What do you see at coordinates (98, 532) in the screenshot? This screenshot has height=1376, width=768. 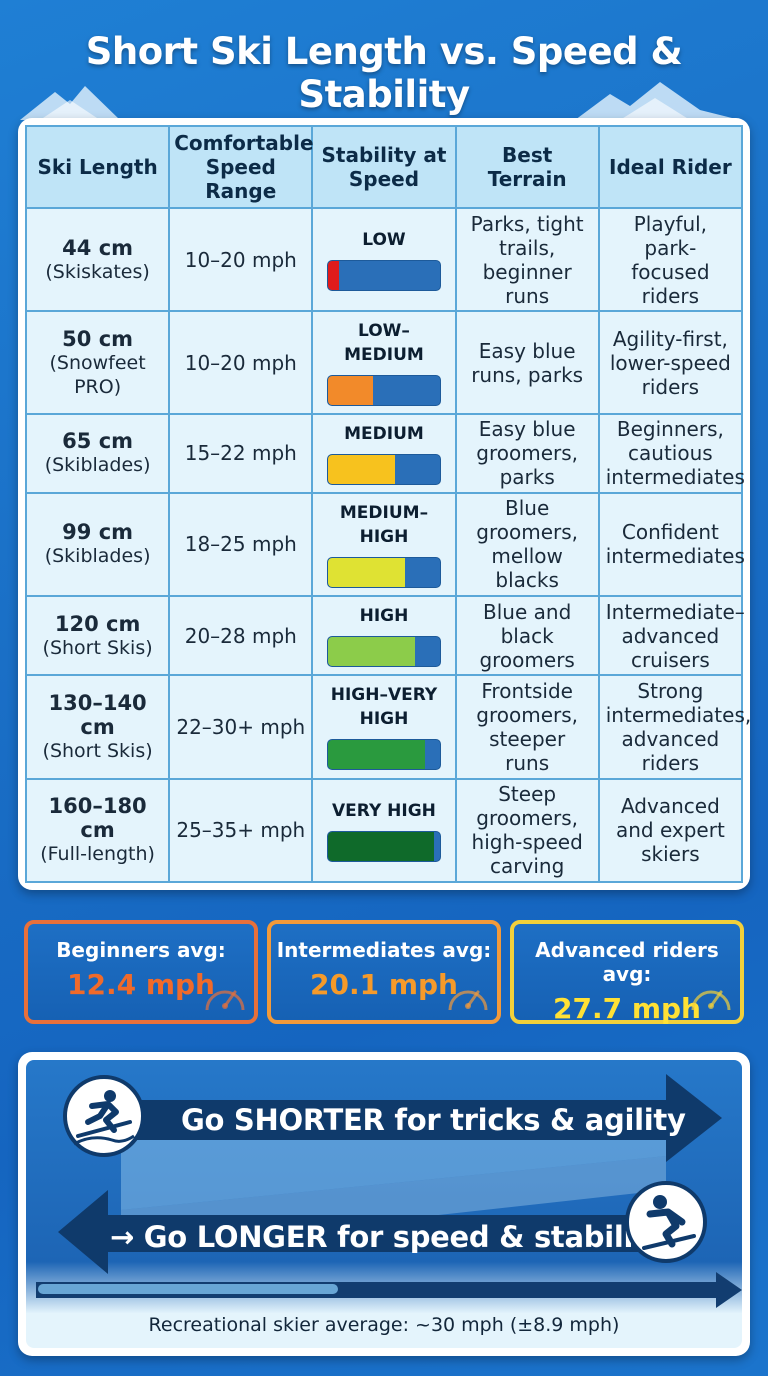 I see `ski-length-value: 99 cm` at bounding box center [98, 532].